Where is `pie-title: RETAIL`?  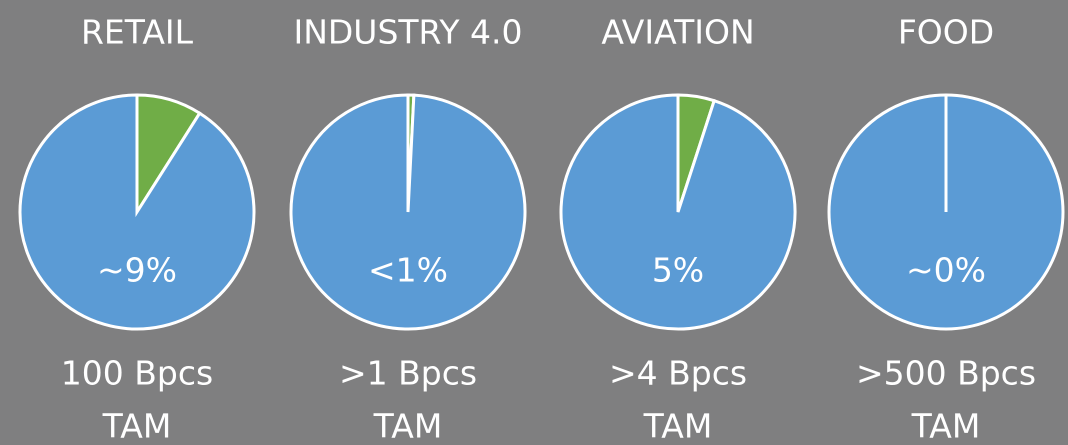
pie-title: RETAIL is located at coordinates (137, 32).